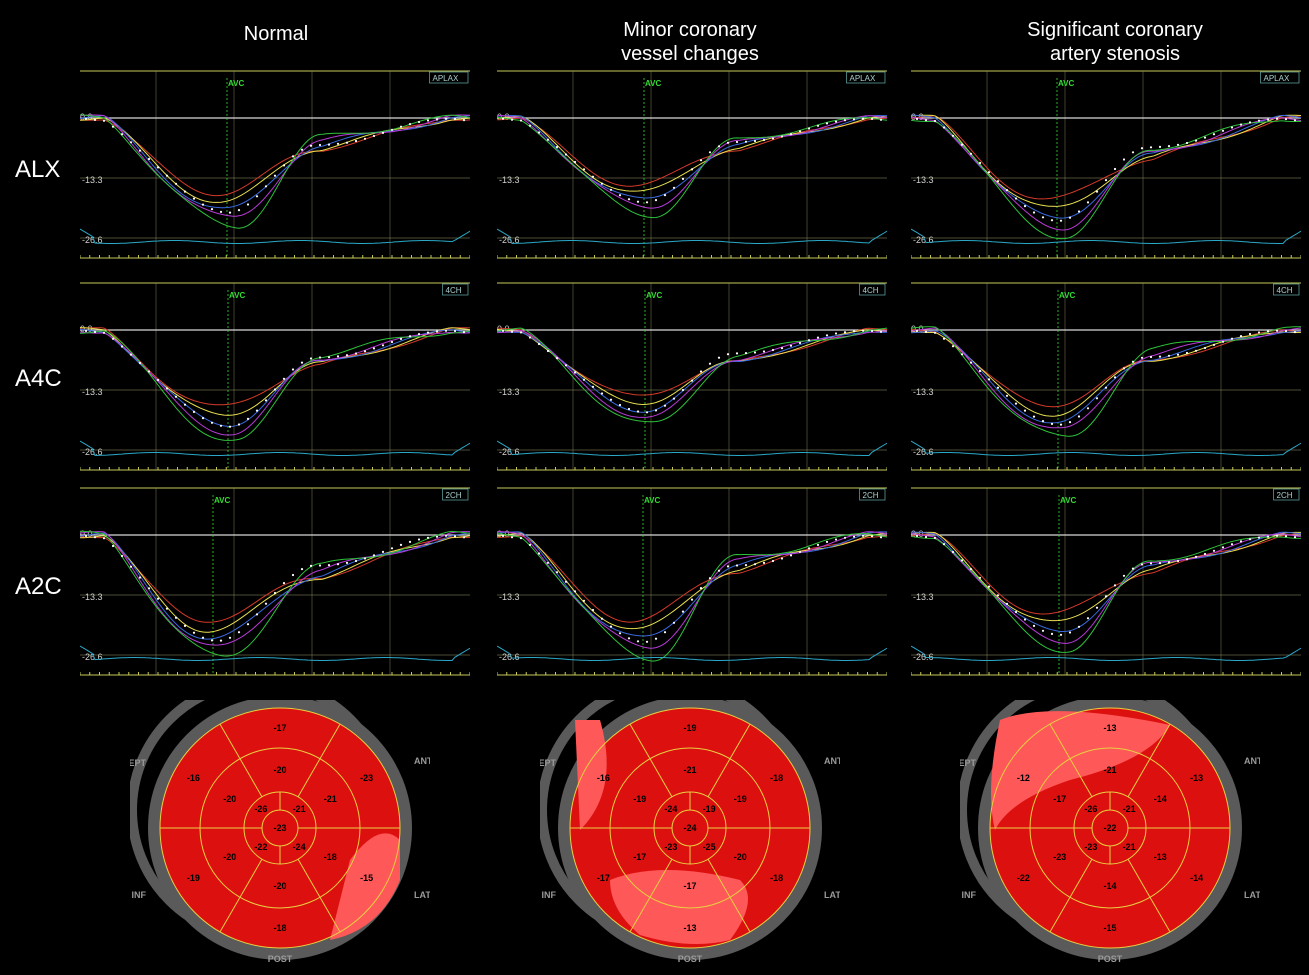 This screenshot has width=1309, height=975. I want to click on apical-segment-value: -21, so click(299, 809).